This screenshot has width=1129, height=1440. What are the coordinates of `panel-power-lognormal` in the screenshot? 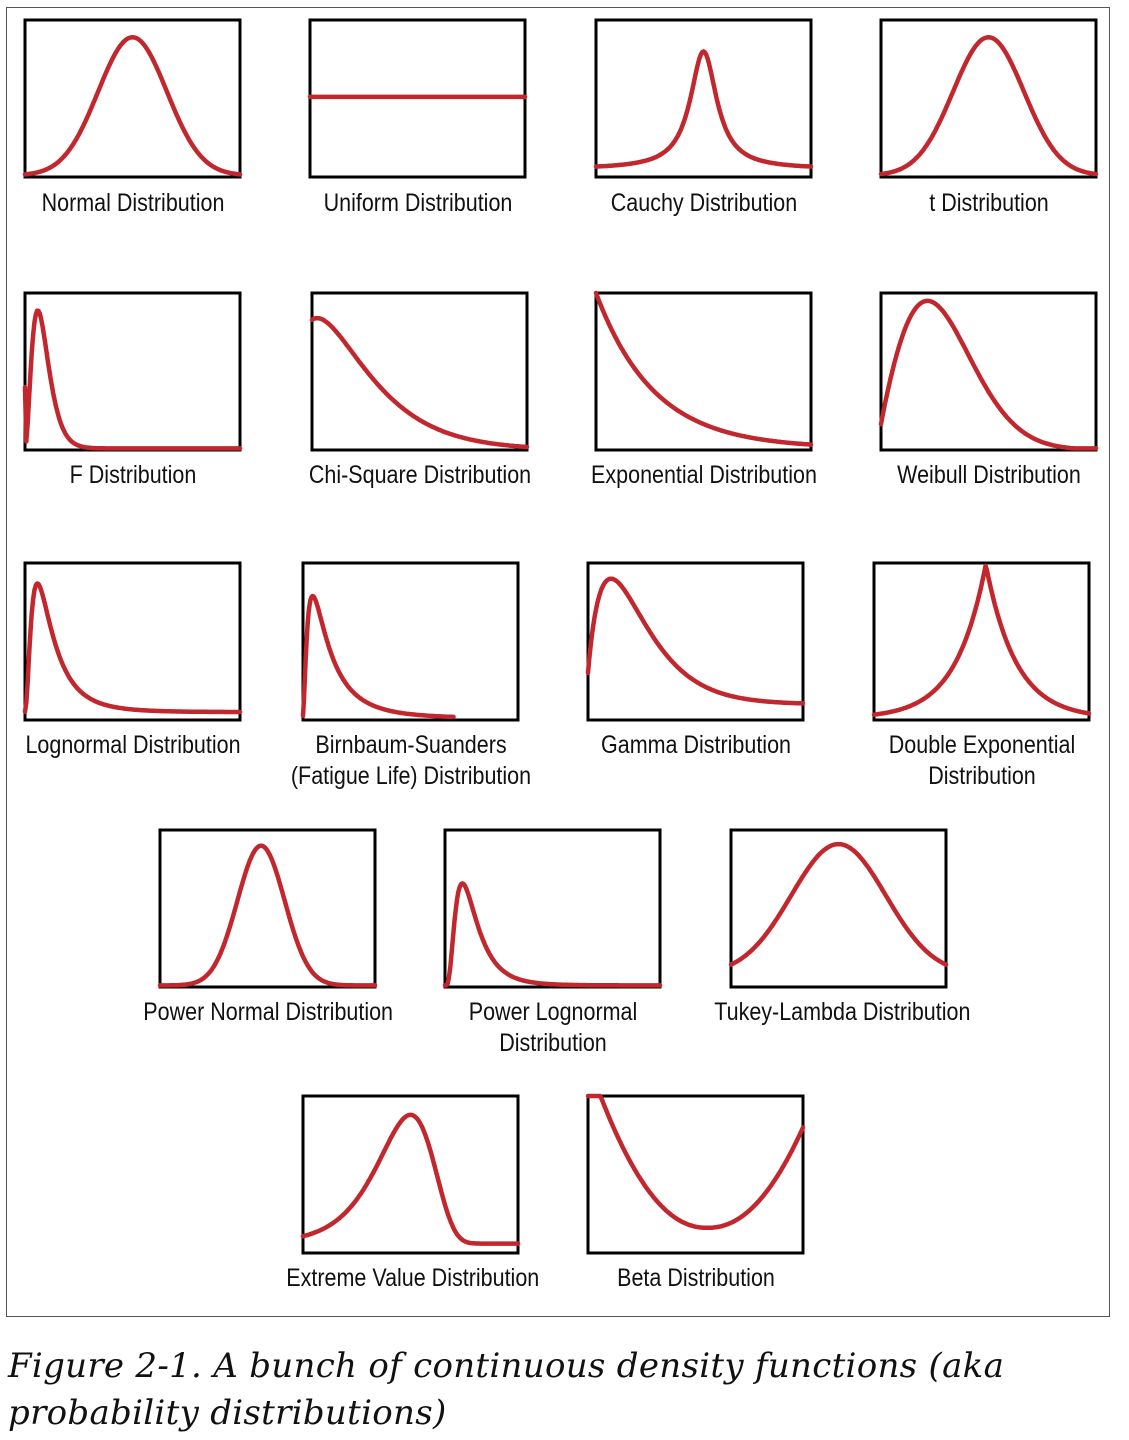 It's located at (552, 908).